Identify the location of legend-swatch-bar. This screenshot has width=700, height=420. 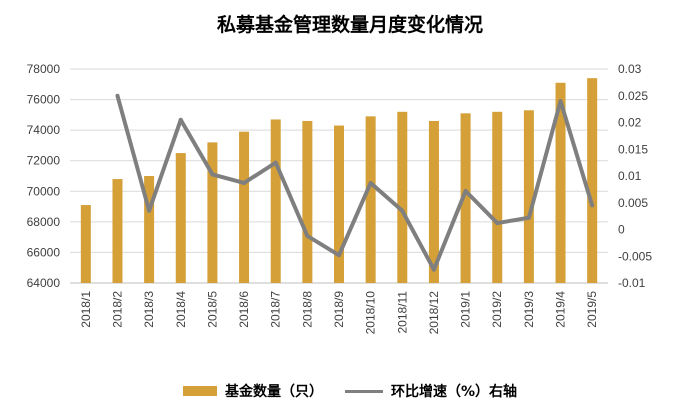
(199, 391).